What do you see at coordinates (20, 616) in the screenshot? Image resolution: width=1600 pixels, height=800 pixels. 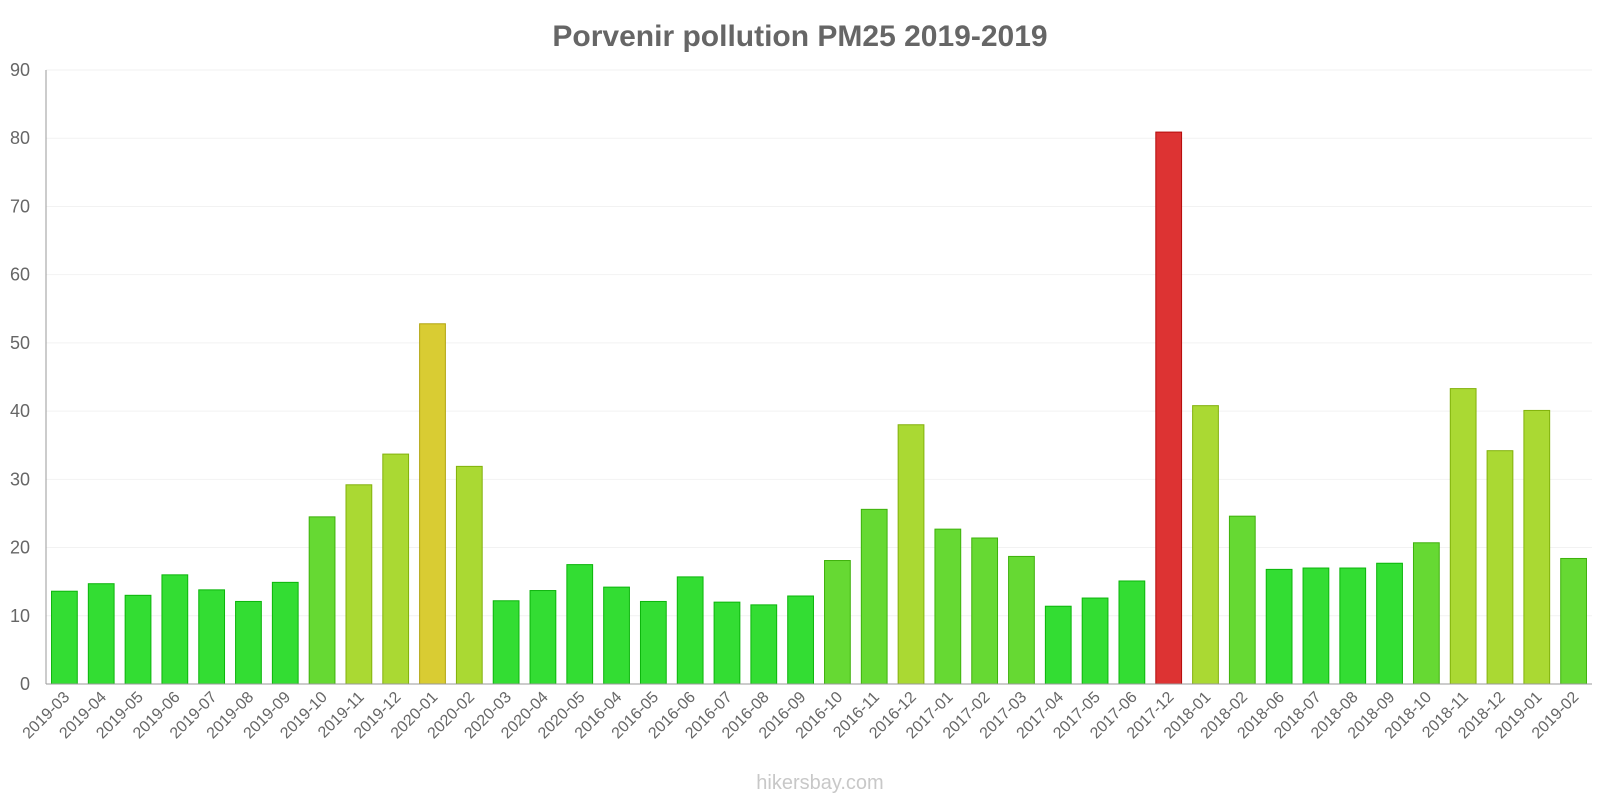 I see `y-tick-label: 10` at bounding box center [20, 616].